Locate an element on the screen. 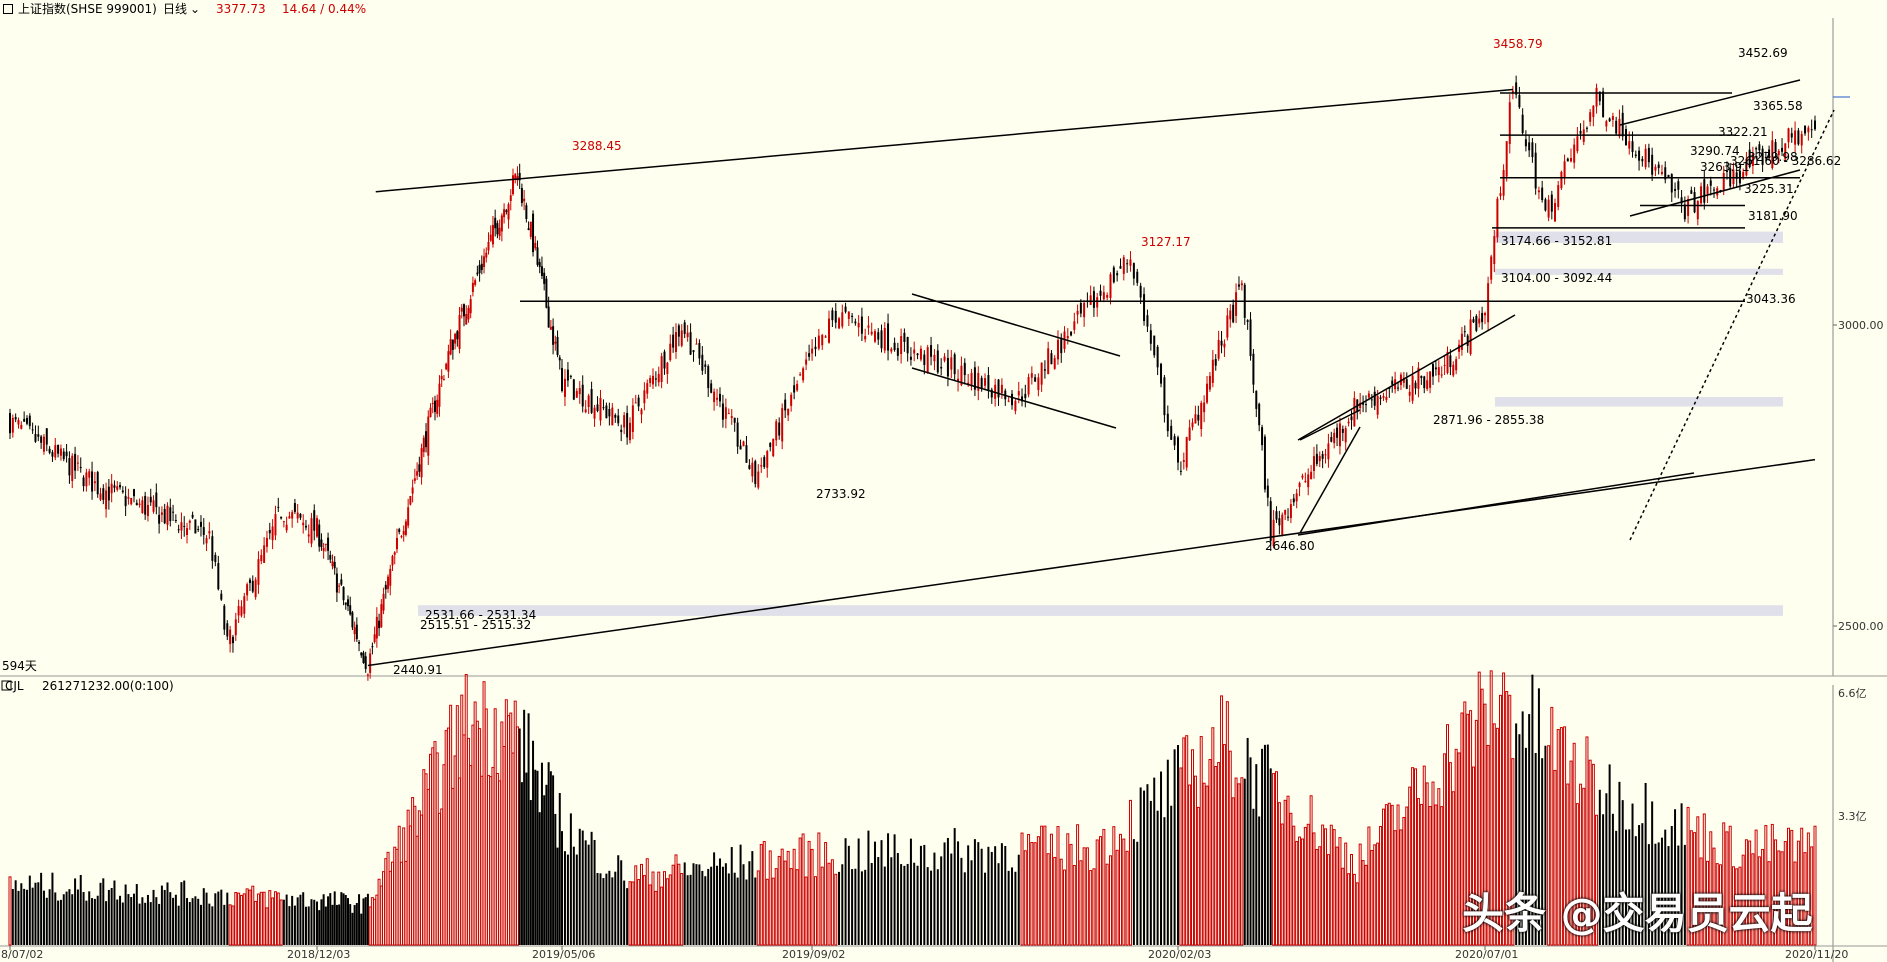 The image size is (1887, 962). indicator-menu-icon is located at coordinates (6, 685).